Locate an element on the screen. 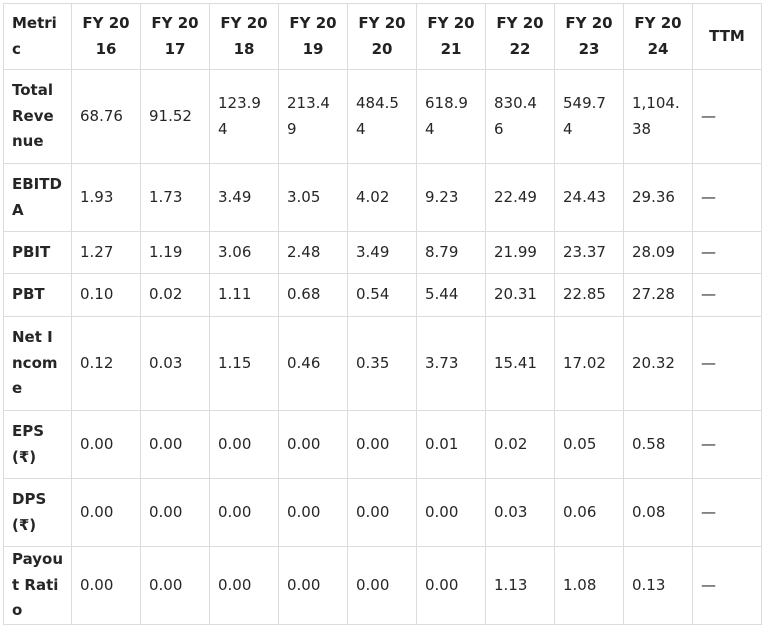 The image size is (766, 625). metric-label: Total Revenue is located at coordinates (37, 116).